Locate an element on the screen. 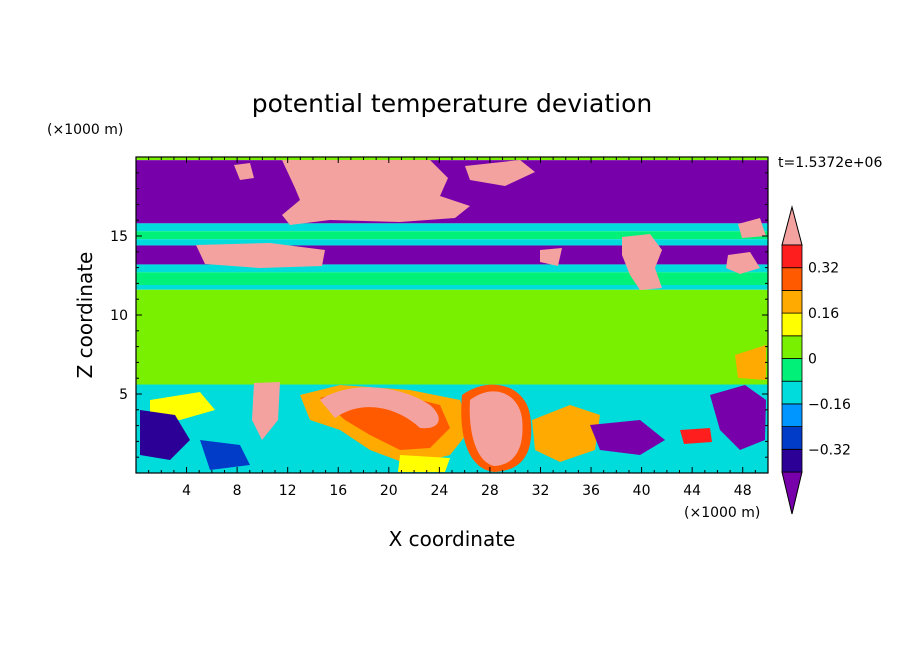 This screenshot has height=654, width=904. x-tick-label: 8 is located at coordinates (237, 491).